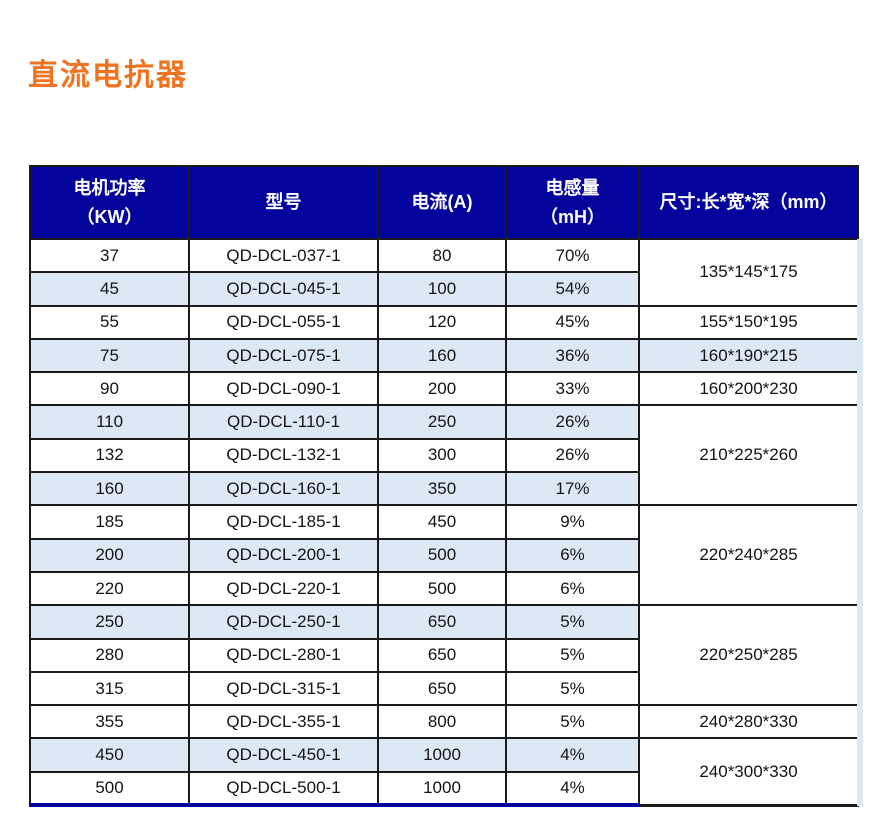 The image size is (885, 835). Describe the element at coordinates (109, 289) in the screenshot. I see `cell-motor-power: 45` at that location.